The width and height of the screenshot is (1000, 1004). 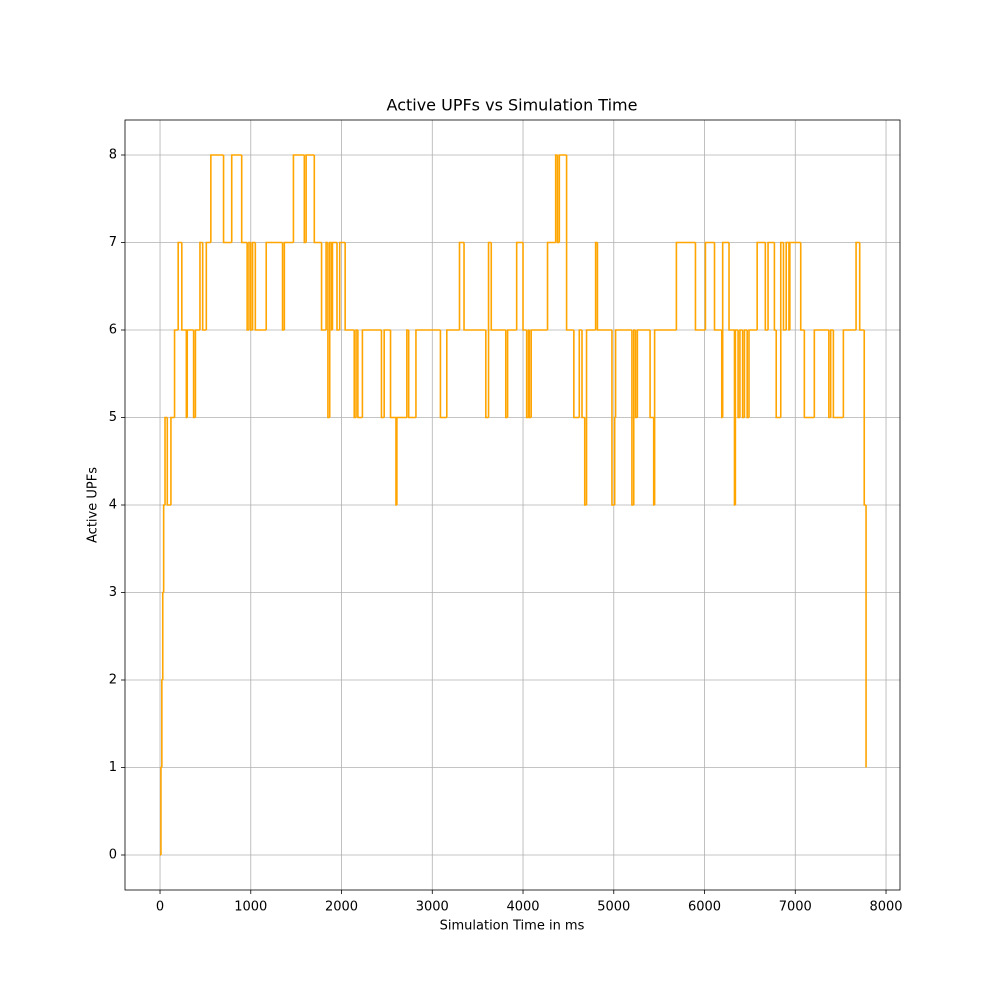 What do you see at coordinates (113, 155) in the screenshot?
I see `y-tick-label: 8` at bounding box center [113, 155].